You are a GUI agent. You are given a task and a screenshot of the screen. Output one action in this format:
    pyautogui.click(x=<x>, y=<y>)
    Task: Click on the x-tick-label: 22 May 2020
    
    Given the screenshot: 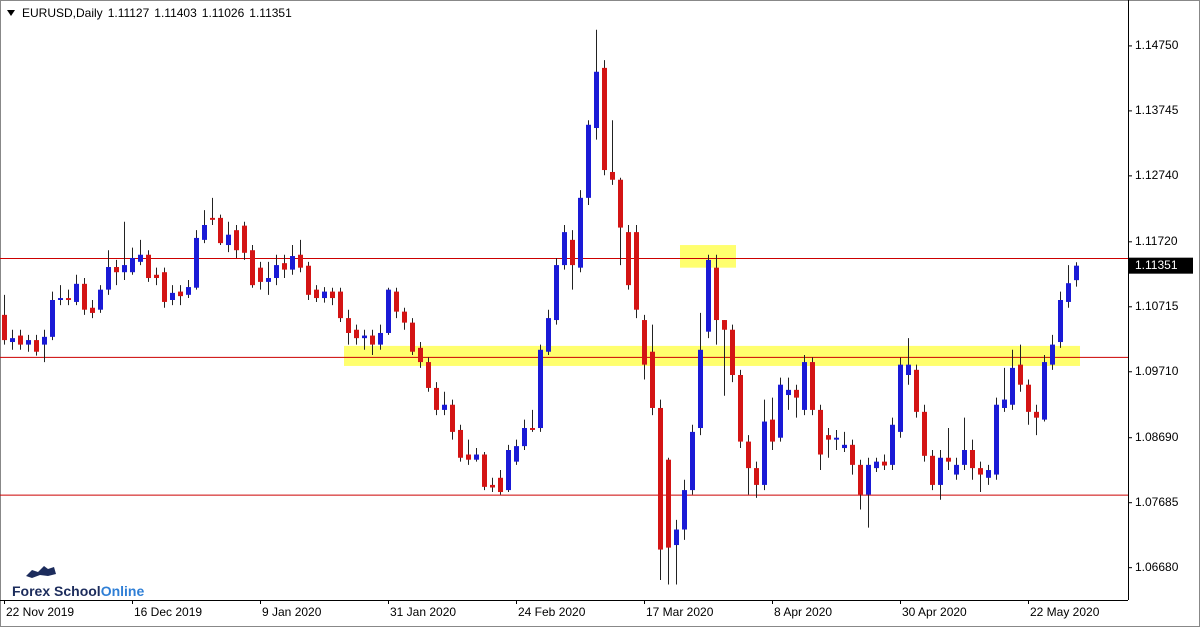 What is the action you would take?
    pyautogui.click(x=1065, y=612)
    